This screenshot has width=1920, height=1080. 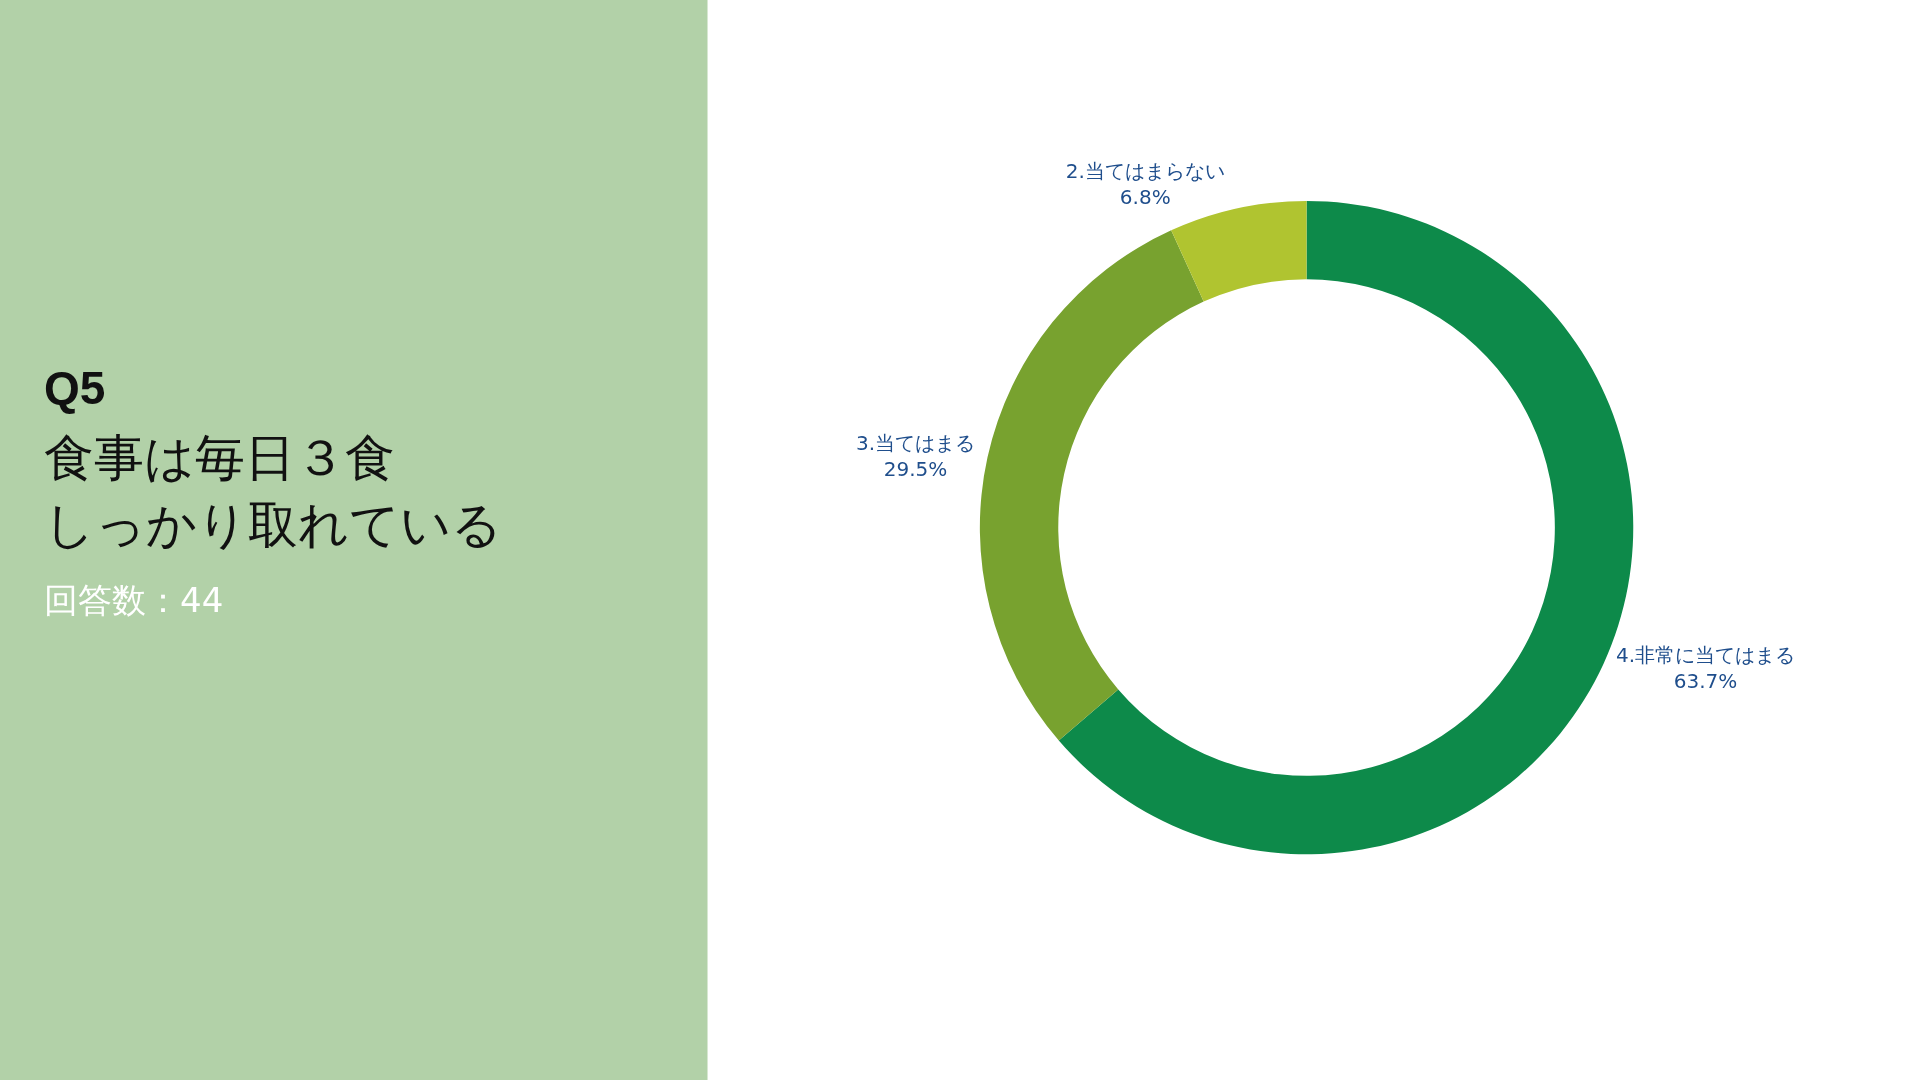 What do you see at coordinates (915, 443) in the screenshot?
I see `slice-label: 3.当てはまる` at bounding box center [915, 443].